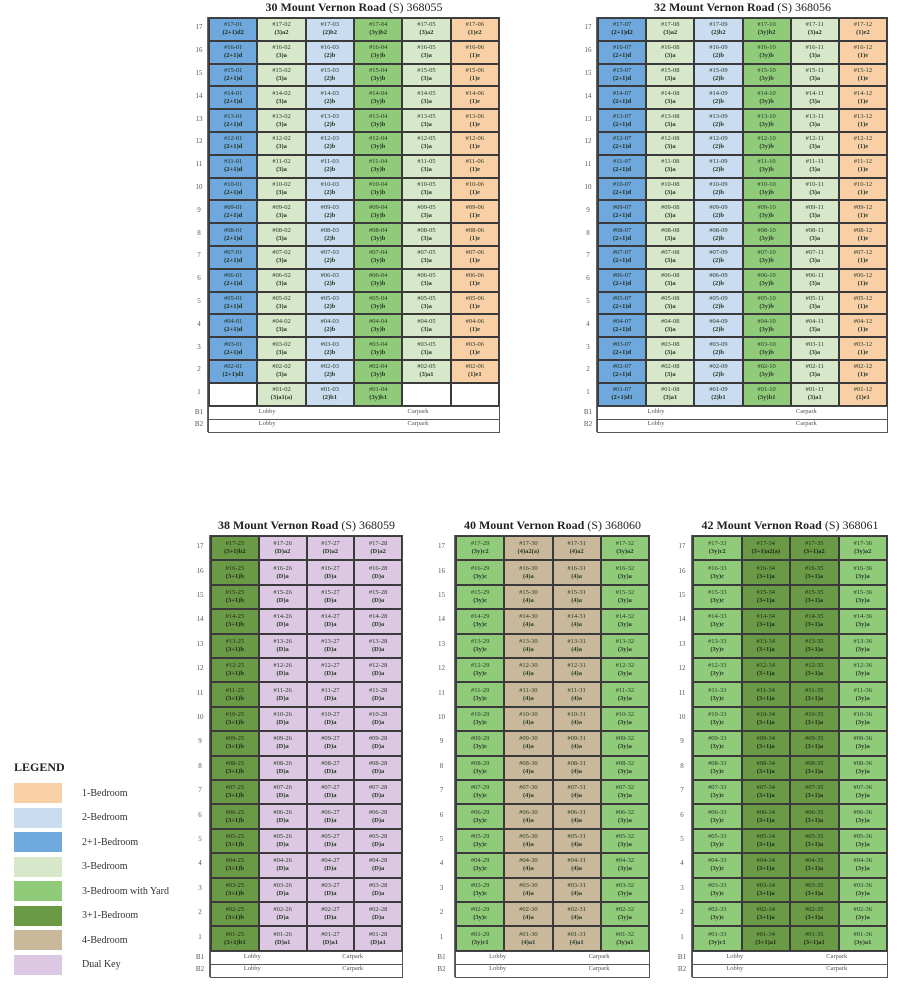  I want to click on unit-cell: #16-08 (3)a, so click(670, 52).